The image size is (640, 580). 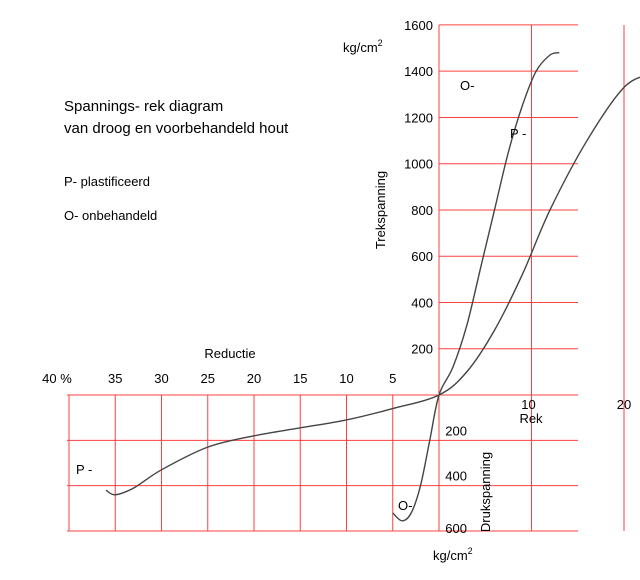 I want to click on y-tick-label: 200, so click(x=422, y=349).